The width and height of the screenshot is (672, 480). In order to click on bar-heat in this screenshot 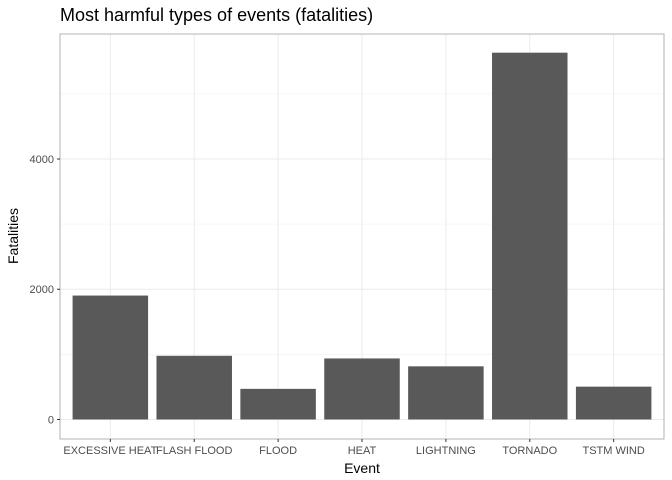, I will do `click(362, 389)`.